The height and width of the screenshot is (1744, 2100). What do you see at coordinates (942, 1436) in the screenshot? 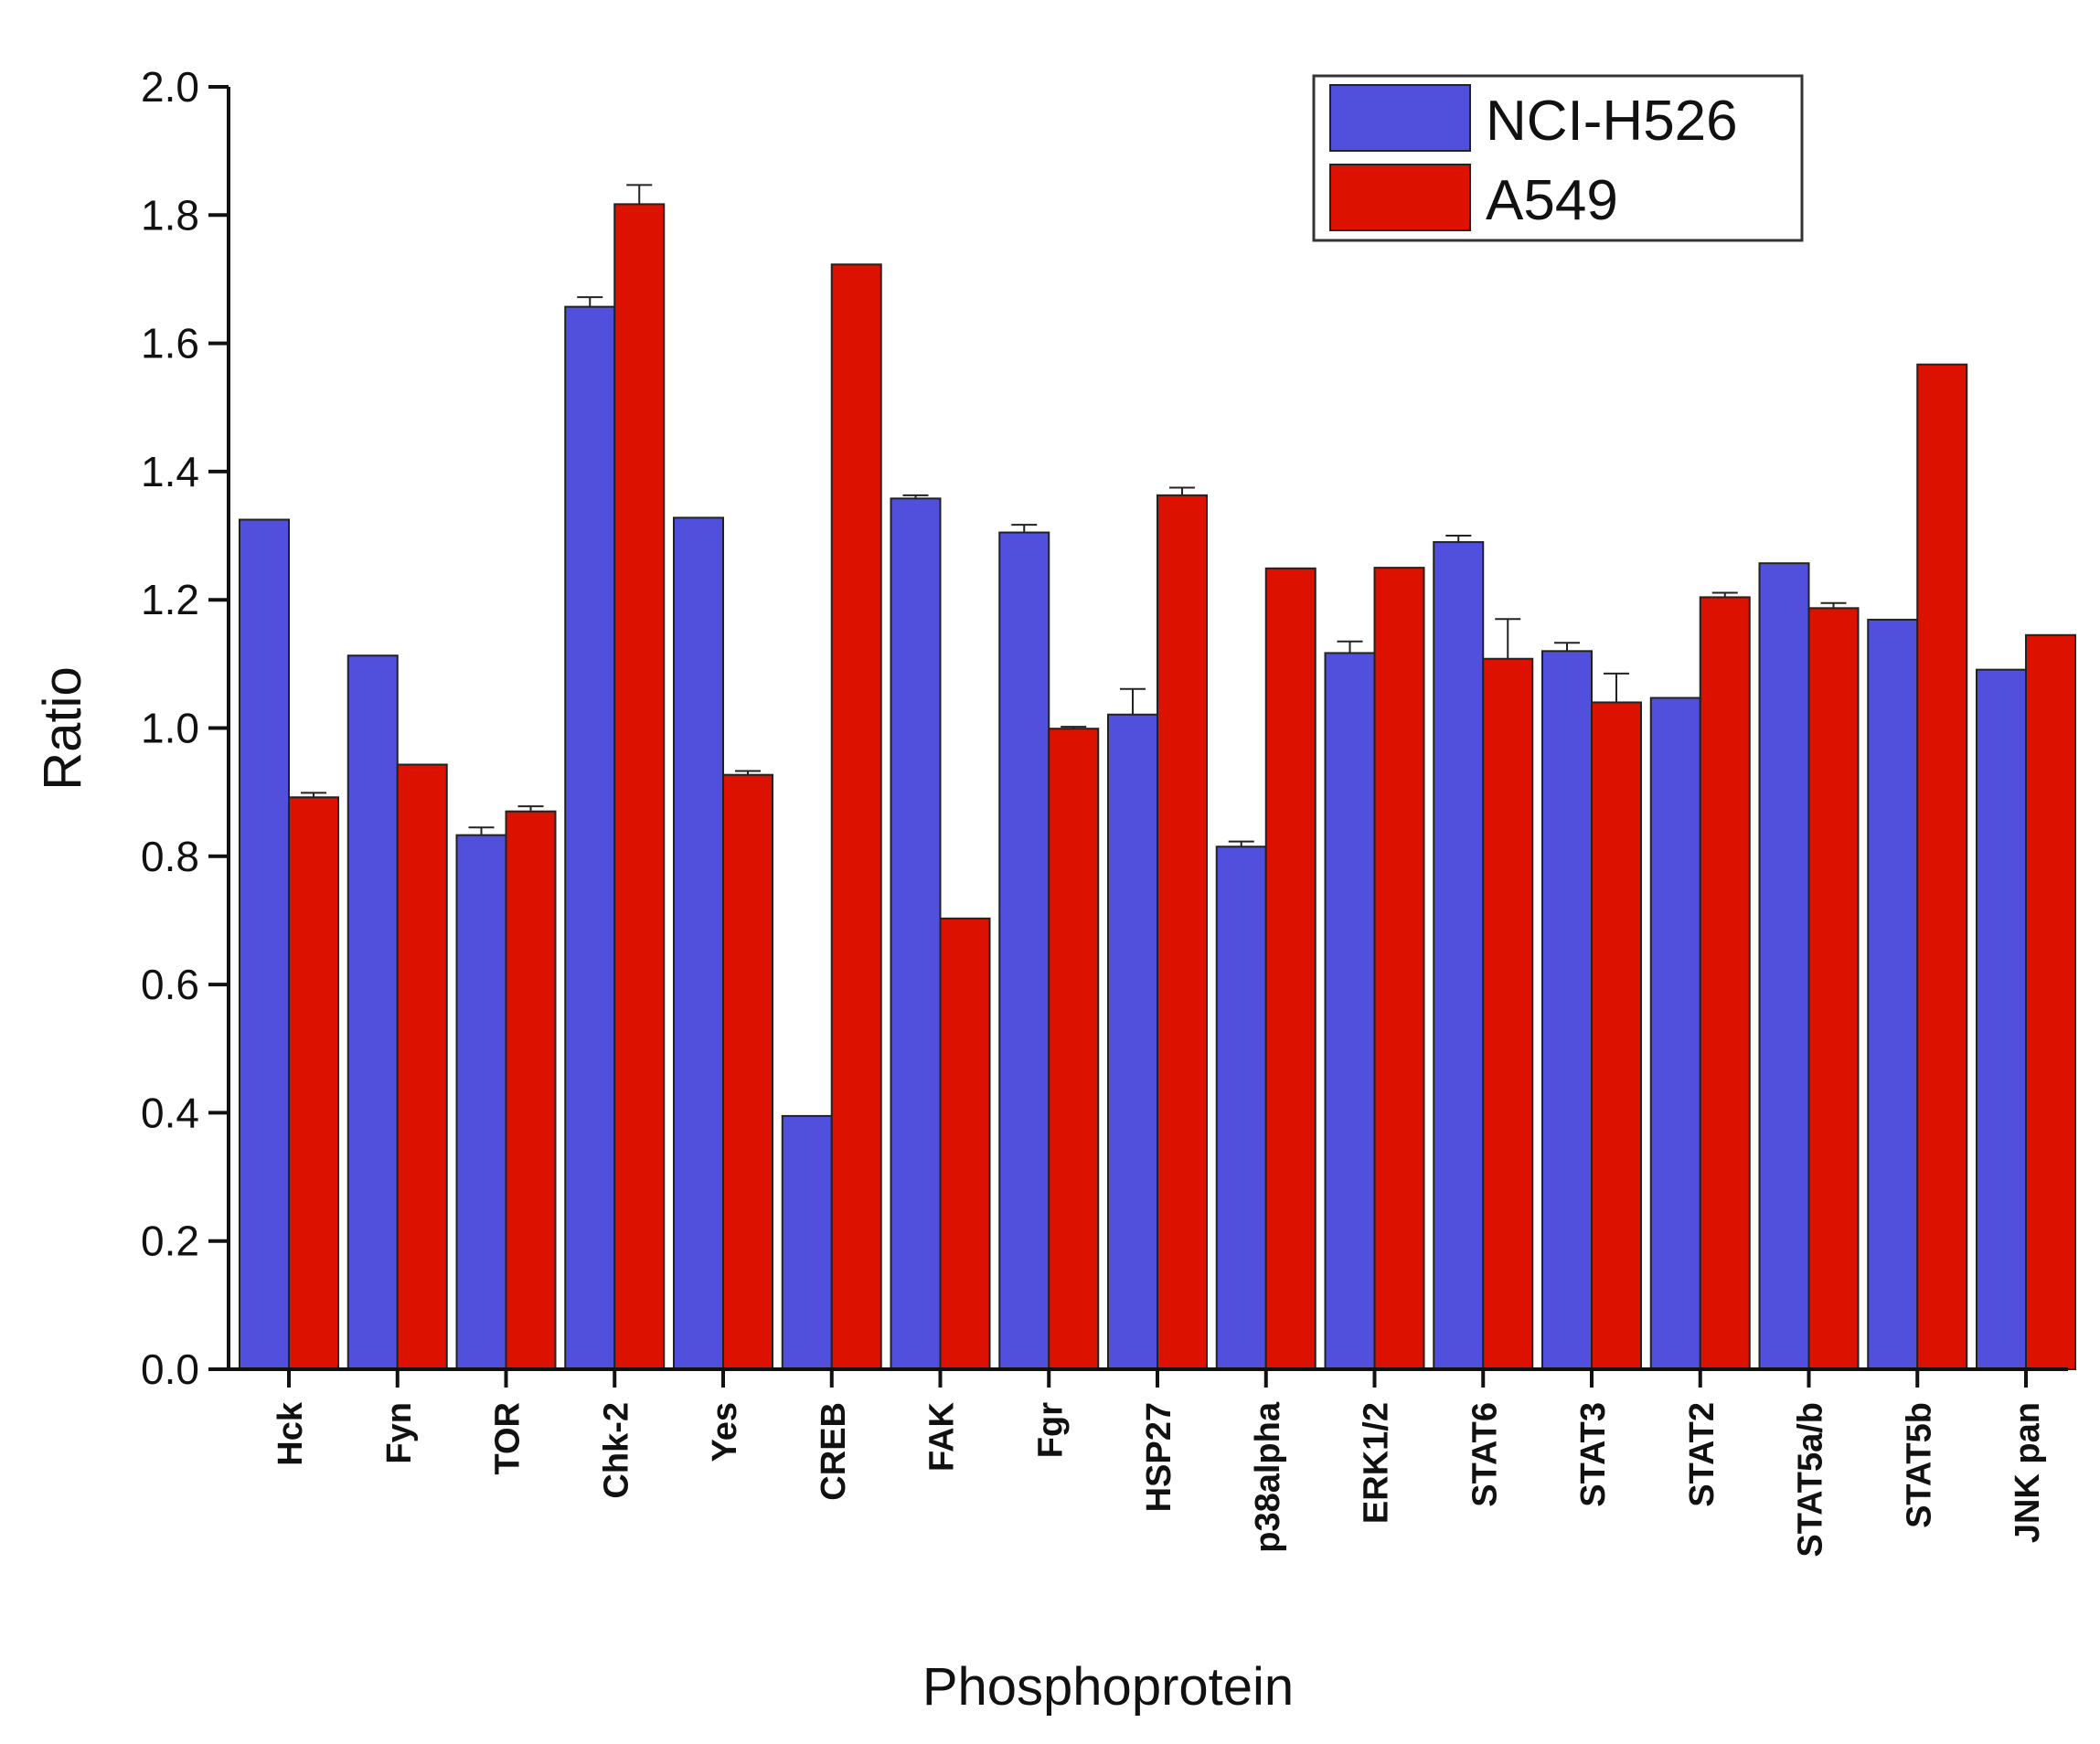
I see `x-tick-label: FAK` at bounding box center [942, 1436].